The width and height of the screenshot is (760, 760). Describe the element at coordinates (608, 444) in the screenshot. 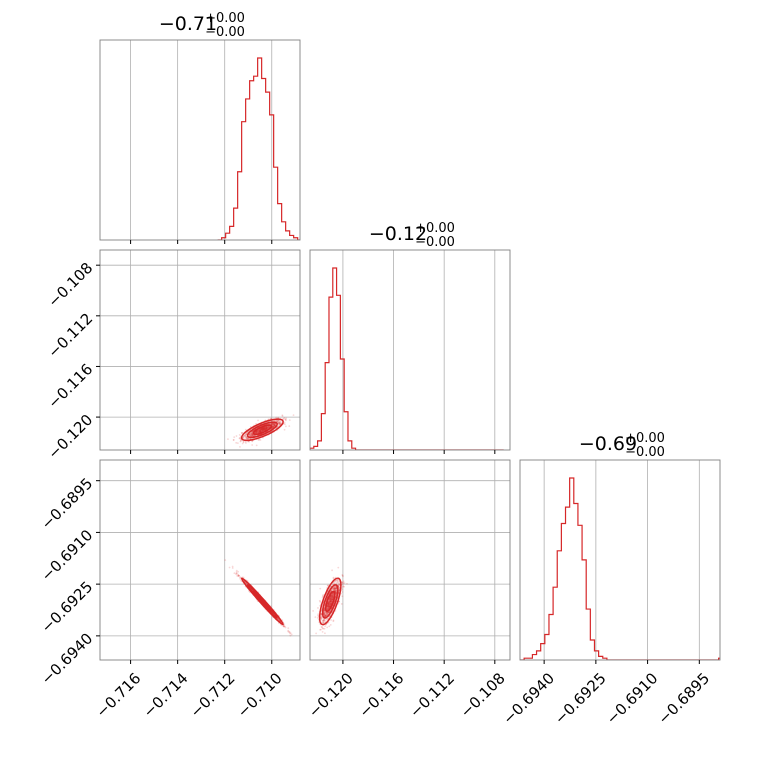

I see `panel-title-3: −0.69` at that location.